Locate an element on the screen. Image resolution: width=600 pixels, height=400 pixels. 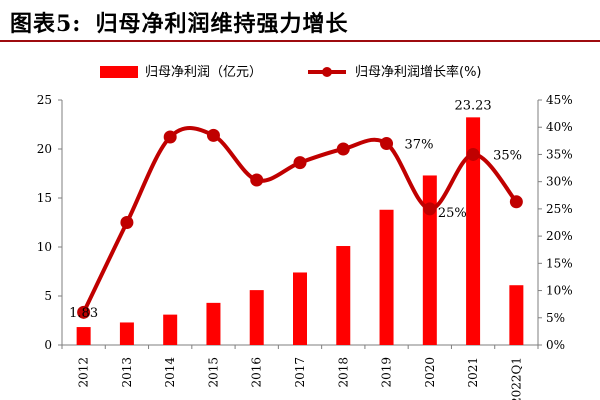
x-tick-label: 2014 is located at coordinates (170, 372).